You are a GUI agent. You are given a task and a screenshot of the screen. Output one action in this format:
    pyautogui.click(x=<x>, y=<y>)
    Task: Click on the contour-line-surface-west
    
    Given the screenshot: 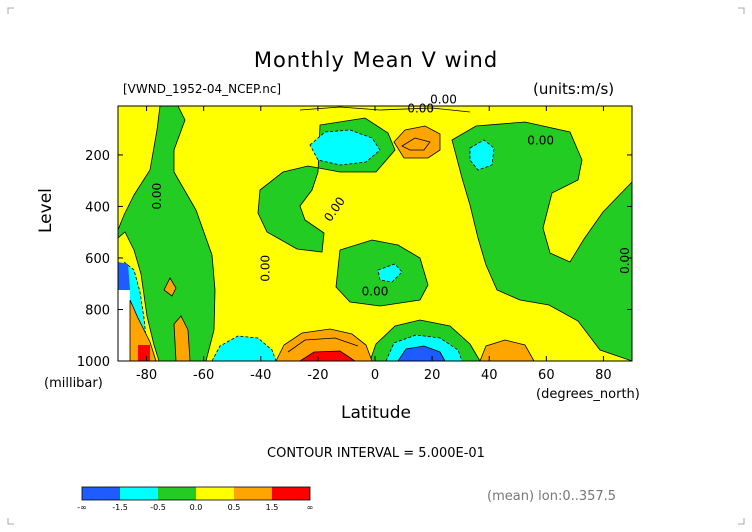 What is the action you would take?
    pyautogui.click(x=323, y=345)
    